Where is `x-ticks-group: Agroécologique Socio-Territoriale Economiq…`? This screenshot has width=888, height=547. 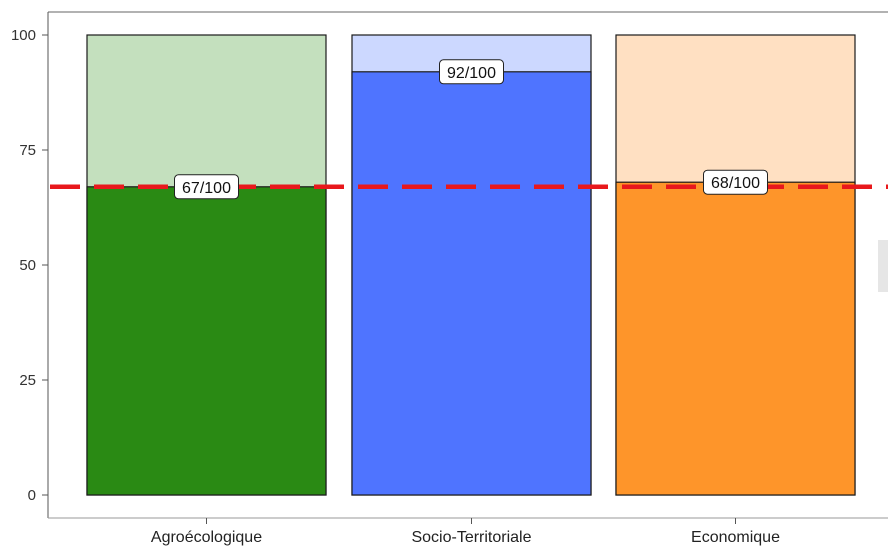 x-ticks-group: Agroécologique Socio-Territoriale Economiq… is located at coordinates (465, 532).